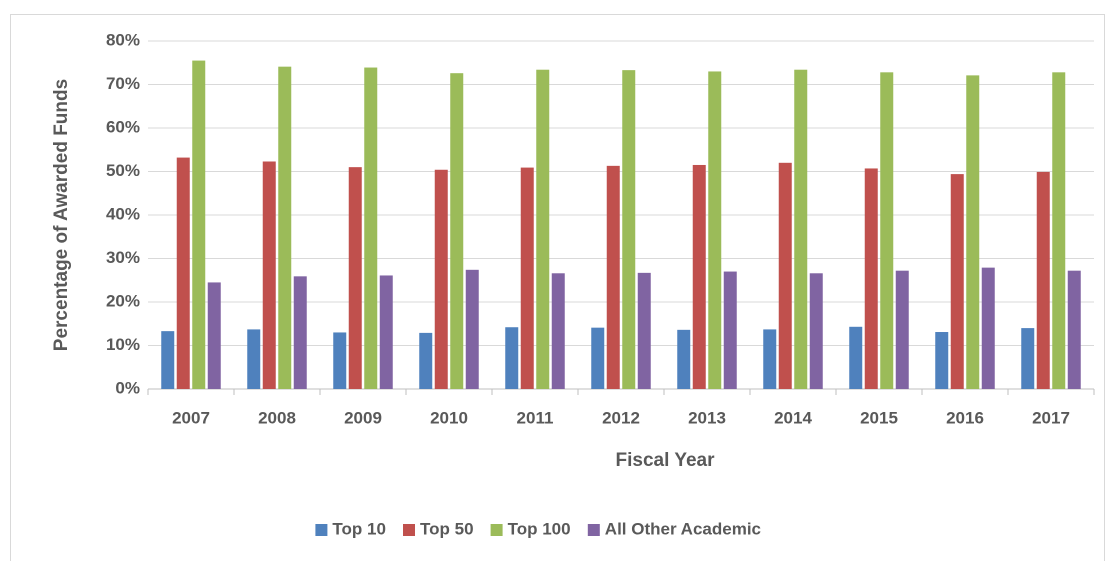  I want to click on y-tick-label: 40%, so click(123, 213).